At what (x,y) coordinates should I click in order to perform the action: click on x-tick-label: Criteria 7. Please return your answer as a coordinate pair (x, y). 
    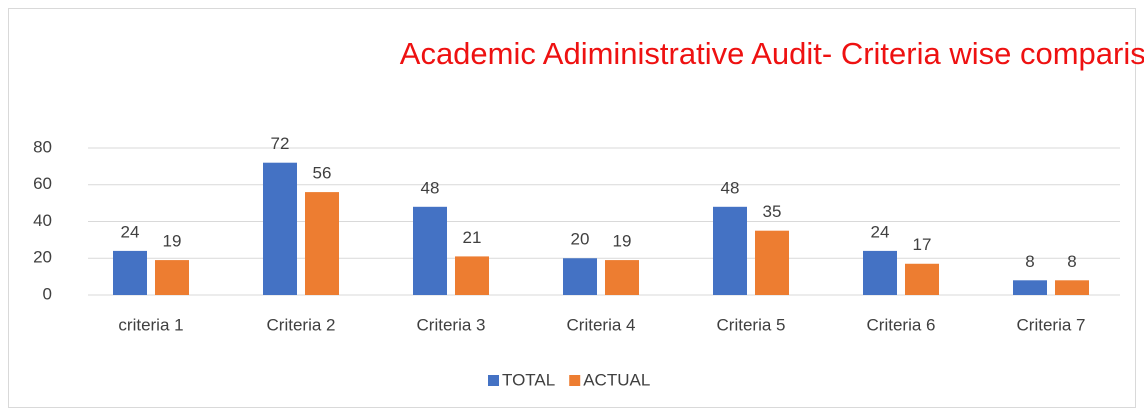
    Looking at the image, I should click on (1051, 324).